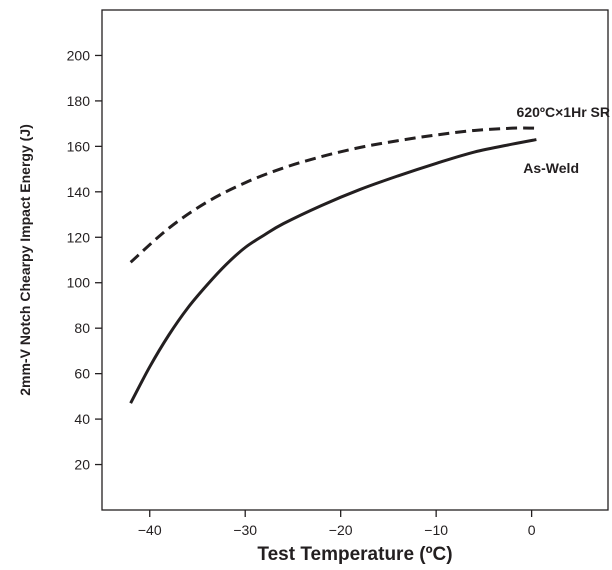 The image size is (612, 570). Describe the element at coordinates (563, 112) in the screenshot. I see `series-label-sr: 620ºC×1Hr SR` at that location.